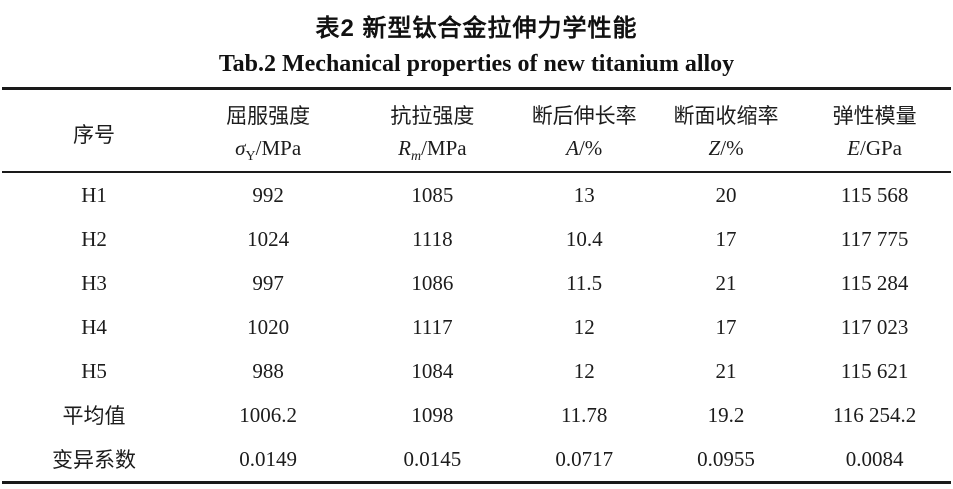 The image size is (953, 489). I want to click on table-caption-chinese: 表2 新型钛合金拉伸力学性能, so click(476, 28).